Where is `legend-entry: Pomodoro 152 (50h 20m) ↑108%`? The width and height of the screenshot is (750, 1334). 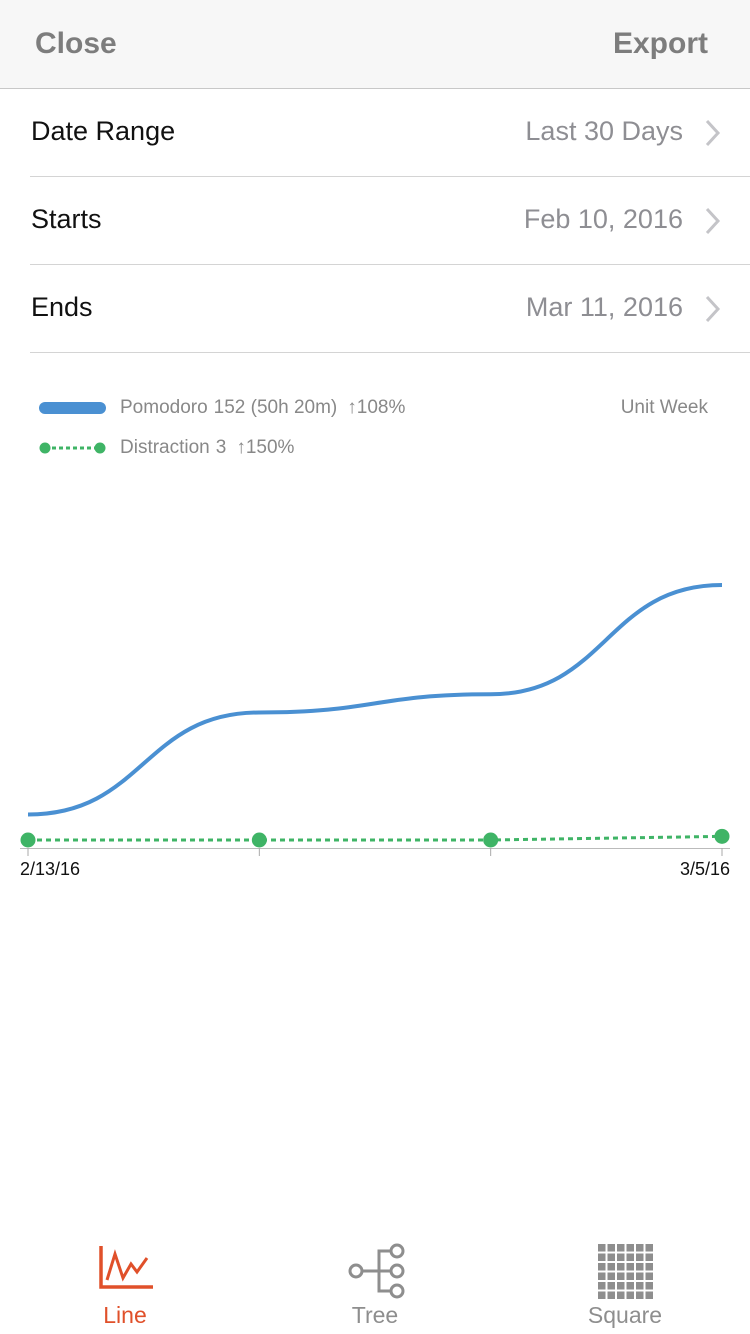 legend-entry: Pomodoro 152 (50h 20m) ↑108% is located at coordinates (262, 407).